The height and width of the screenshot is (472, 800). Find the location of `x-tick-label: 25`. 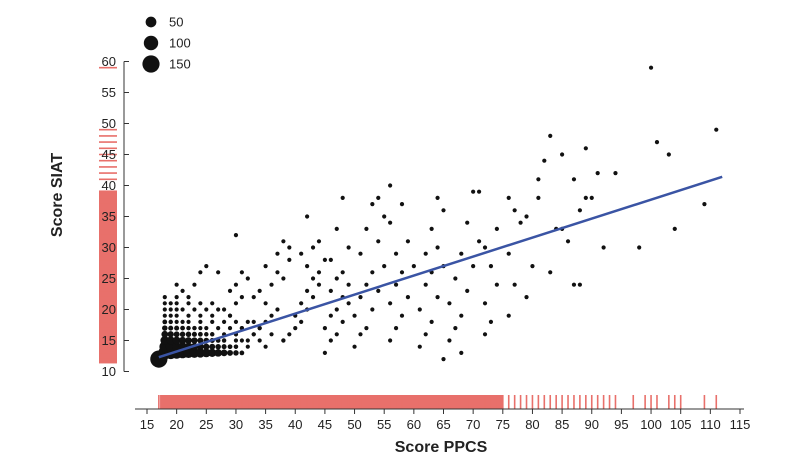

x-tick-label: 25 is located at coordinates (206, 424).